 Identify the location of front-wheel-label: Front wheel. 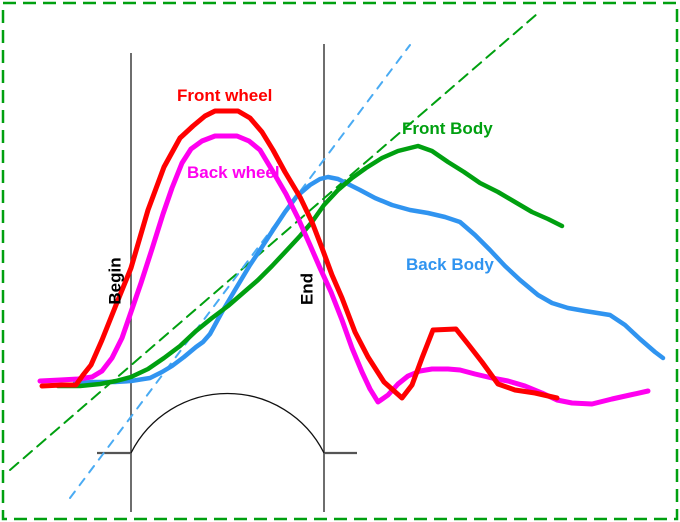
(224, 95).